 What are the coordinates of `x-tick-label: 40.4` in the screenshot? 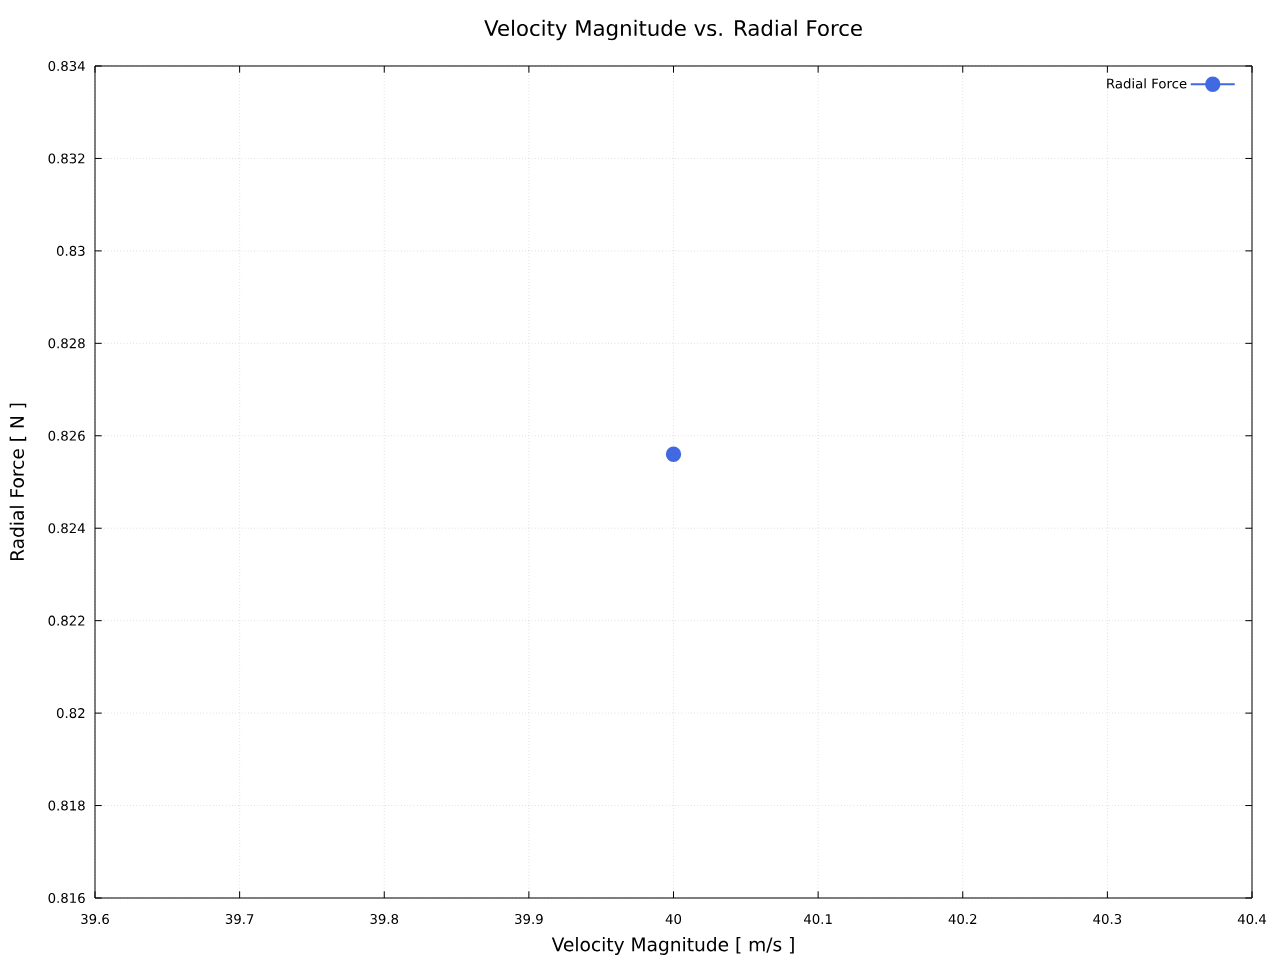 It's located at (1252, 919).